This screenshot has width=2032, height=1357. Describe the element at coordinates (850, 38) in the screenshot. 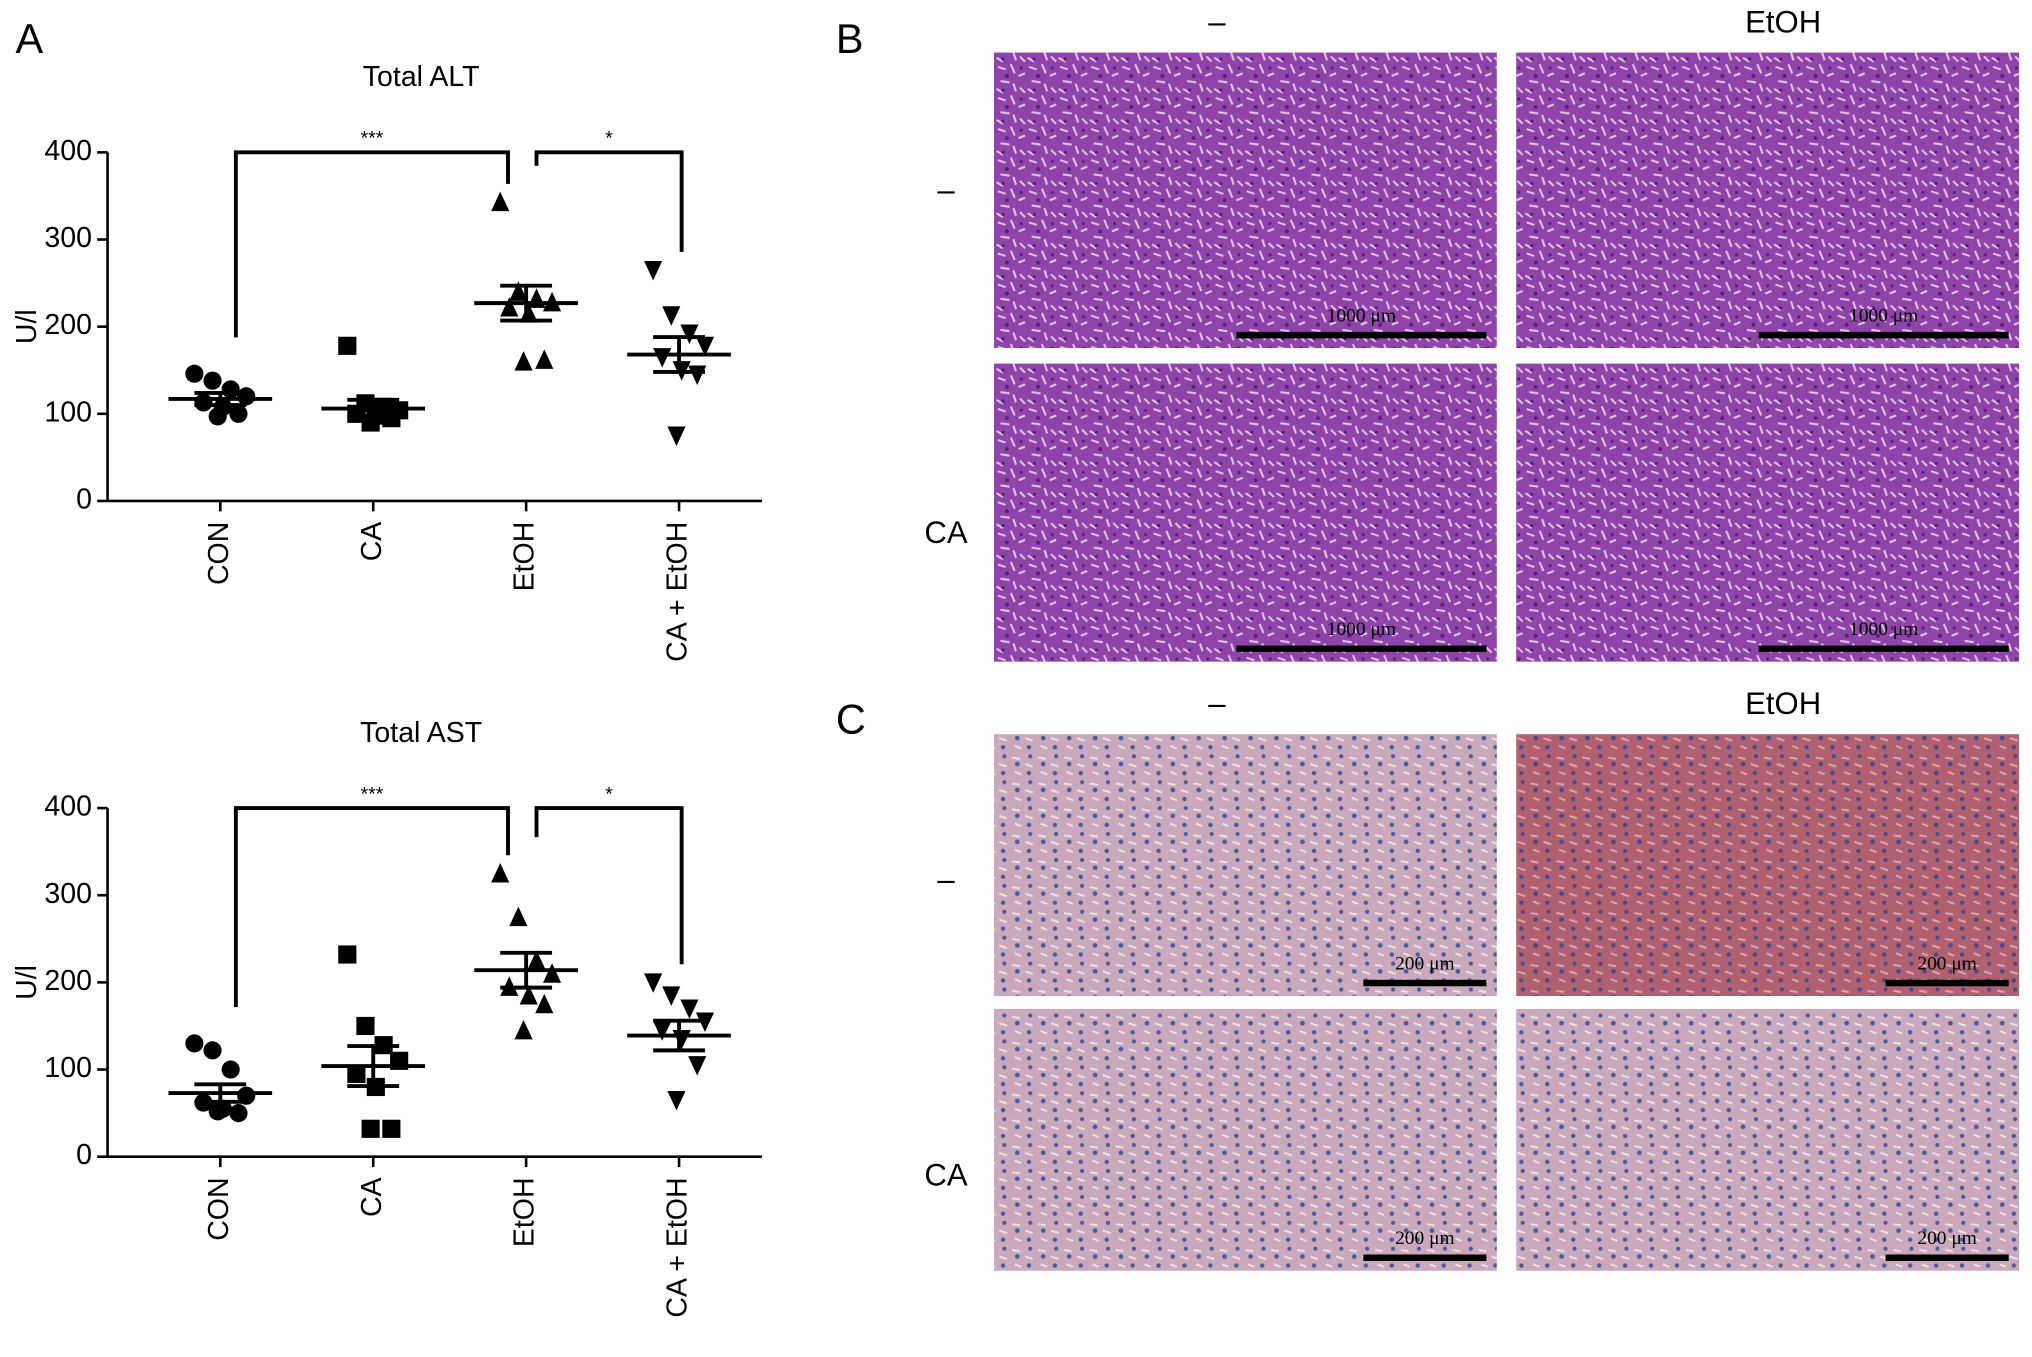

I see `panel-label: B` at that location.